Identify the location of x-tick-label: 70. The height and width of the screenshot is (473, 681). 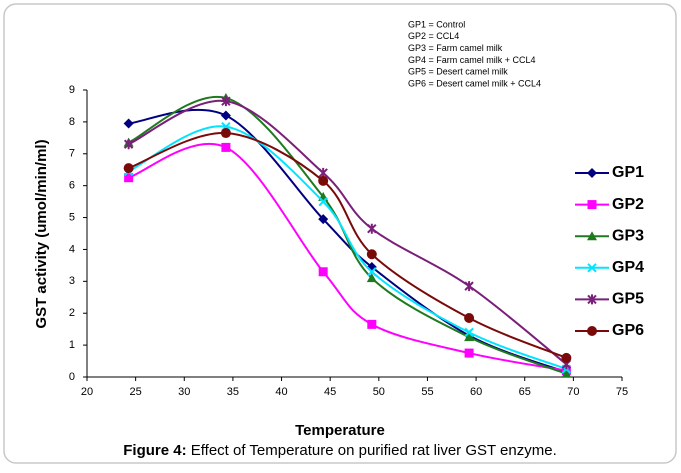
(573, 392).